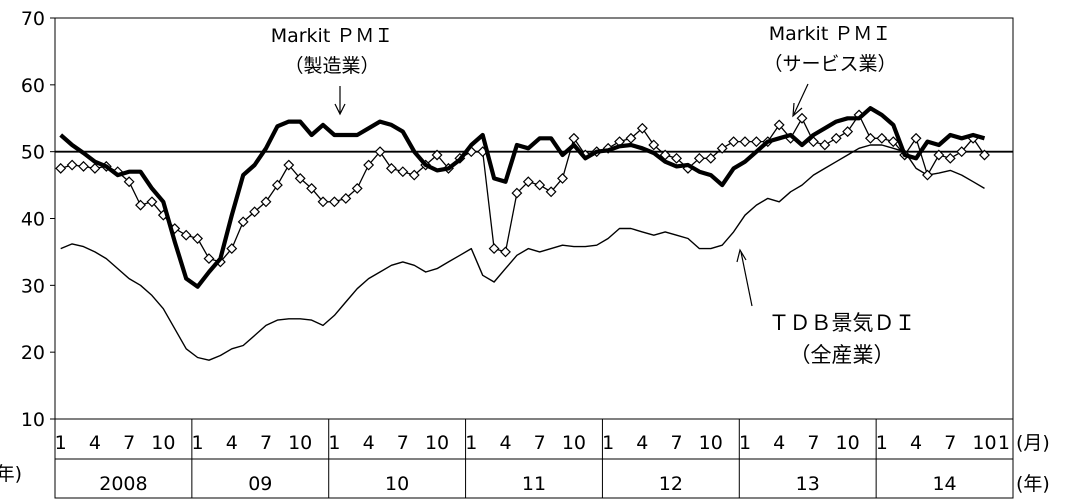  I want to click on tdb-di-label-2: （全産業）, so click(842, 355).